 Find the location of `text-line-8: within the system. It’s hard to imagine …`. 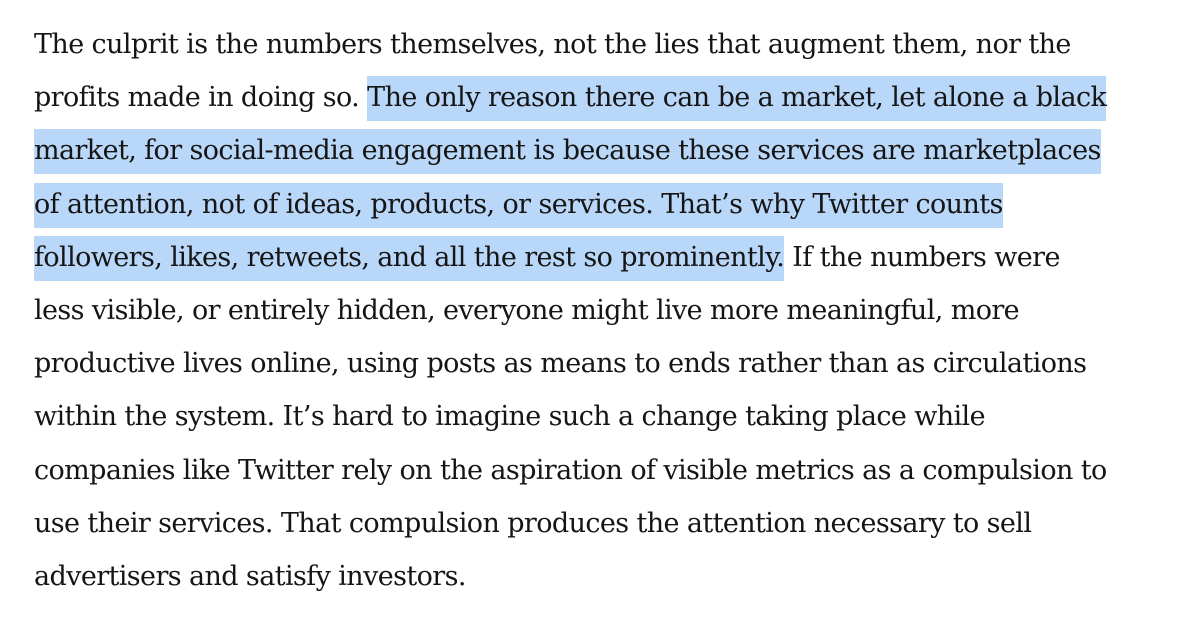

text-line-8: within the system. It’s hard to imagine … is located at coordinates (604, 416).